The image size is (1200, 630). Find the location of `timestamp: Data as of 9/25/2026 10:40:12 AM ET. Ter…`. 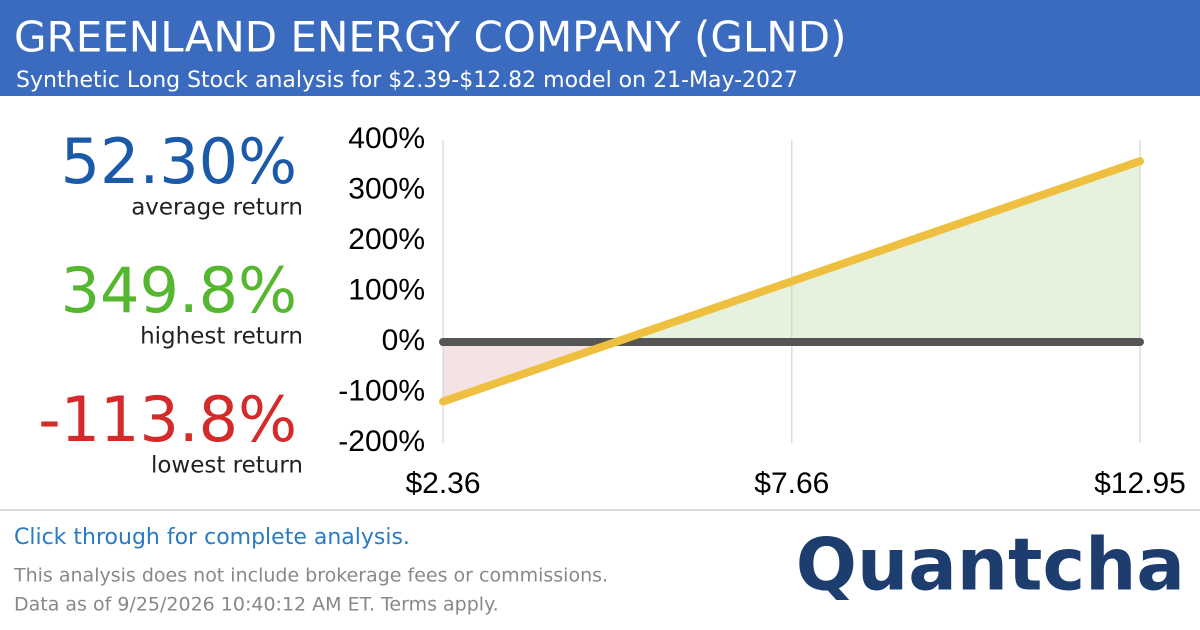

timestamp: Data as of 9/25/2026 10:40:12 AM ET. Ter… is located at coordinates (256, 605).